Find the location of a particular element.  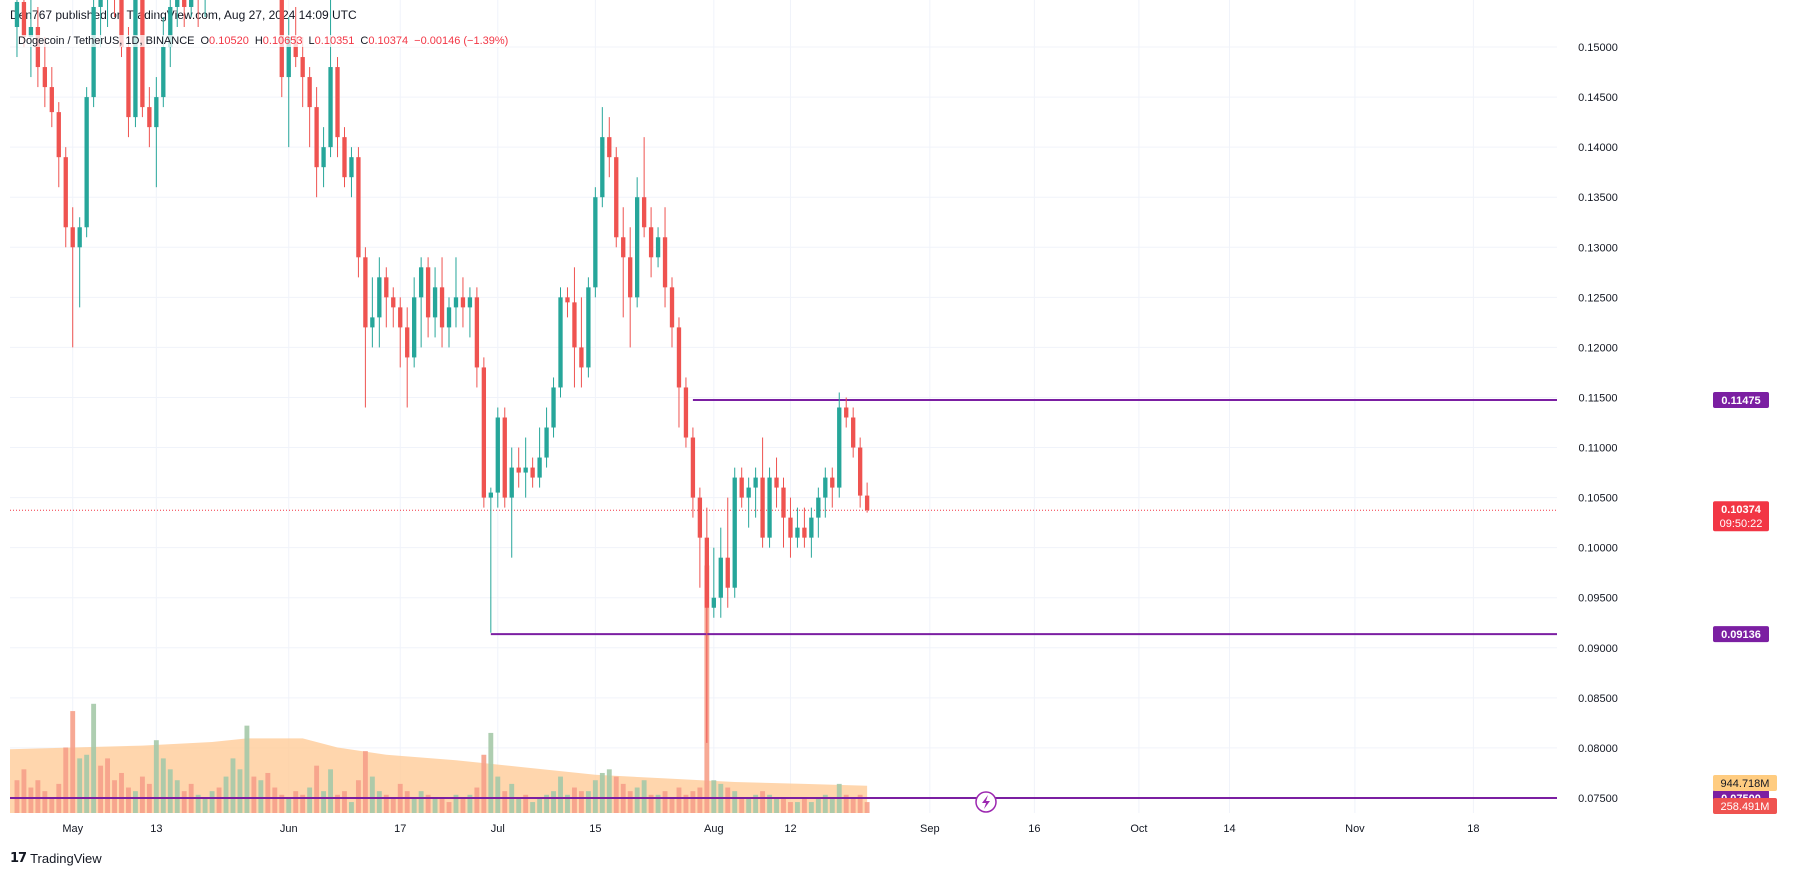

low-value: 0.10351 is located at coordinates (334, 41).